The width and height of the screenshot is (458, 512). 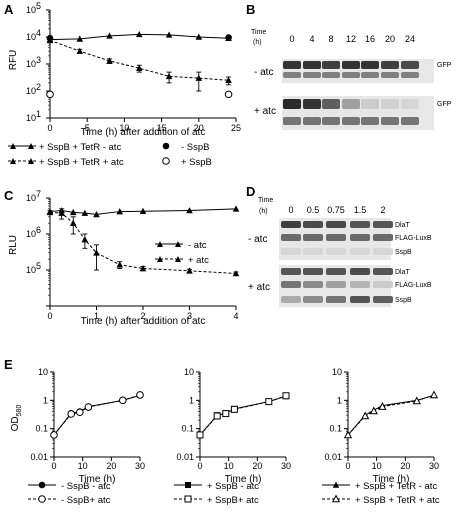 I want to click on legend-label: + atc, so click(x=198, y=260).